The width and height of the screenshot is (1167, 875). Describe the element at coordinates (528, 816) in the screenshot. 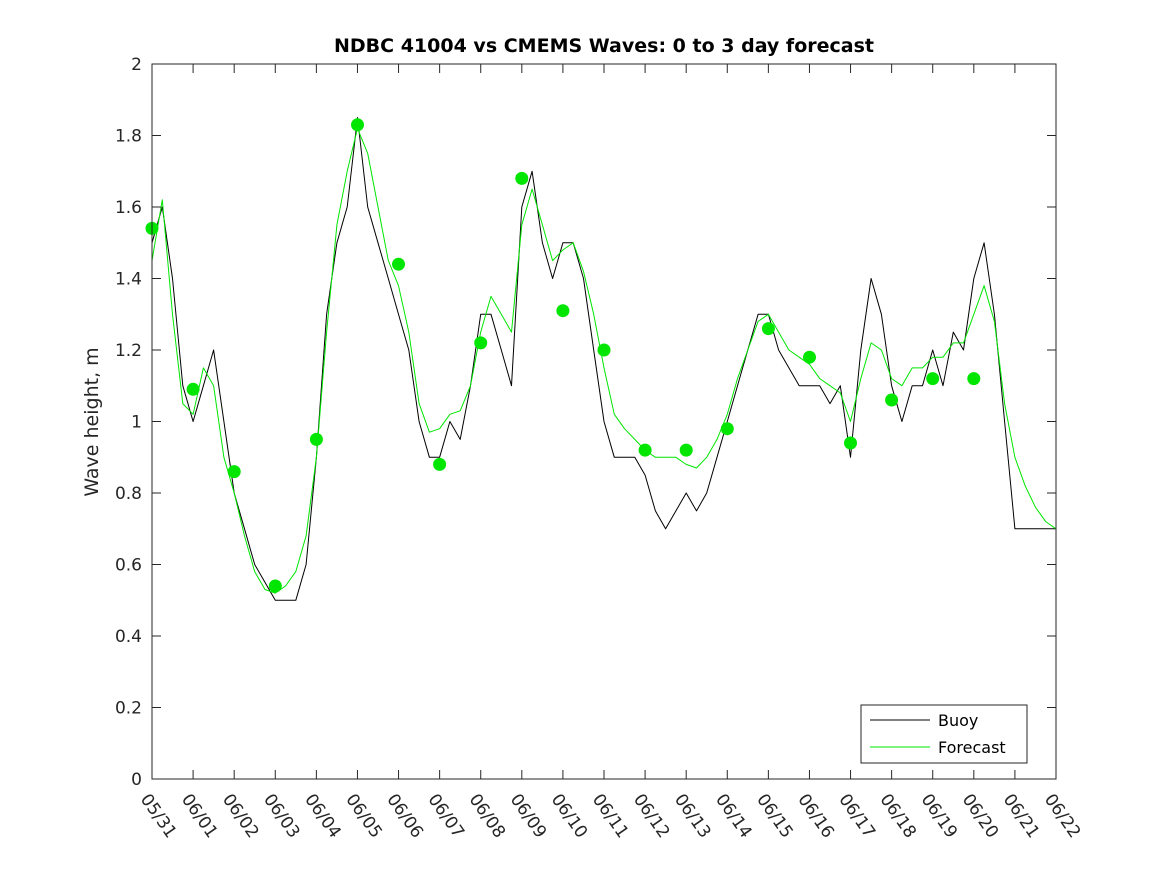

I see `x-tick-label: 06/09` at that location.